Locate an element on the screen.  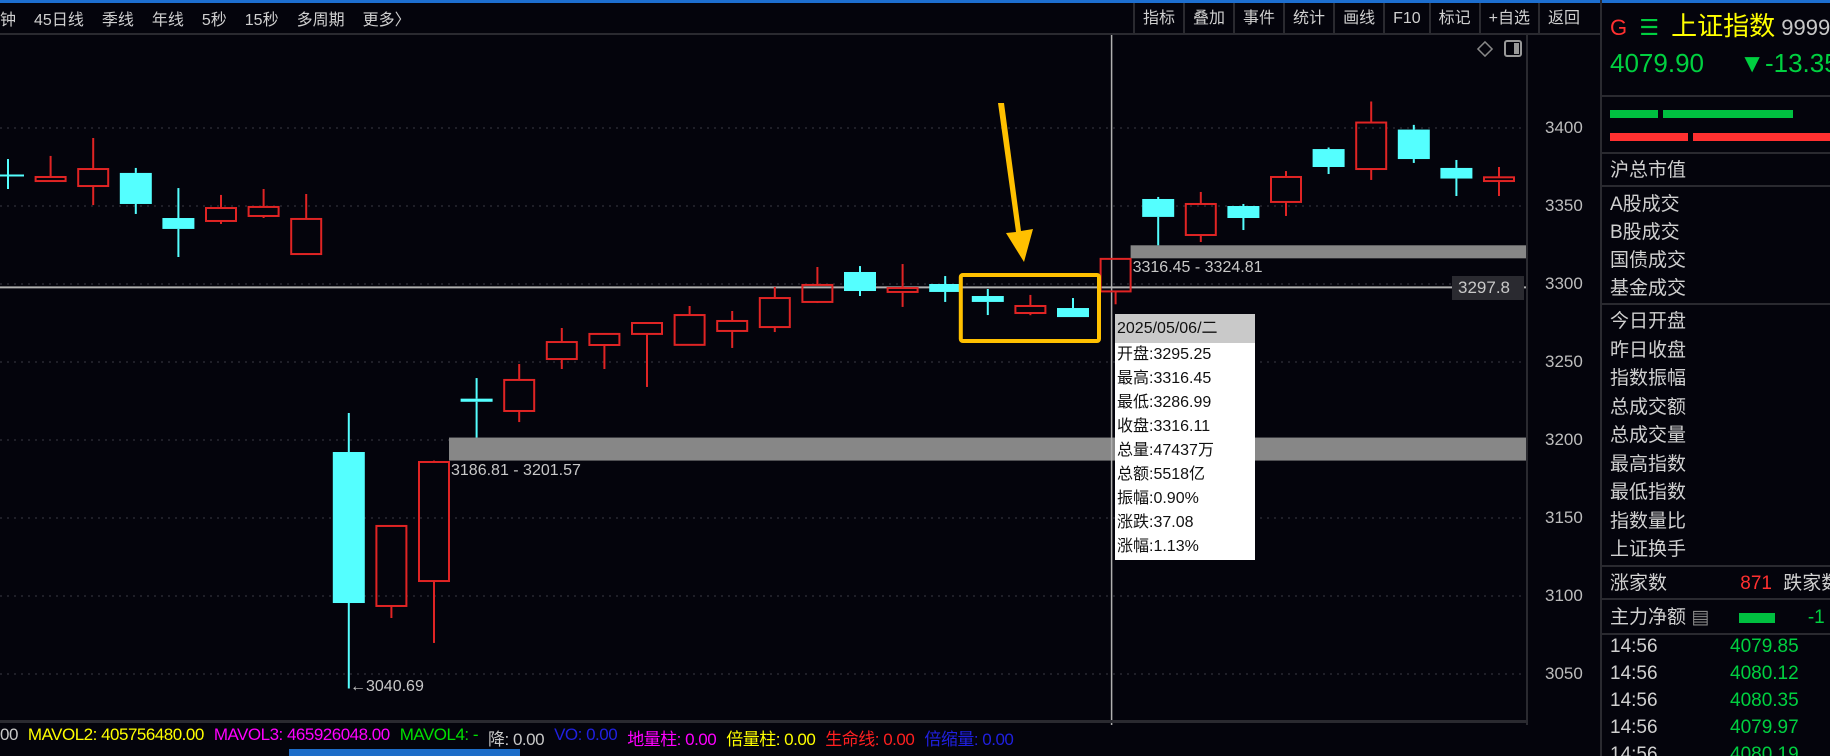
y-tick-label: 3400 is located at coordinates (1564, 127).